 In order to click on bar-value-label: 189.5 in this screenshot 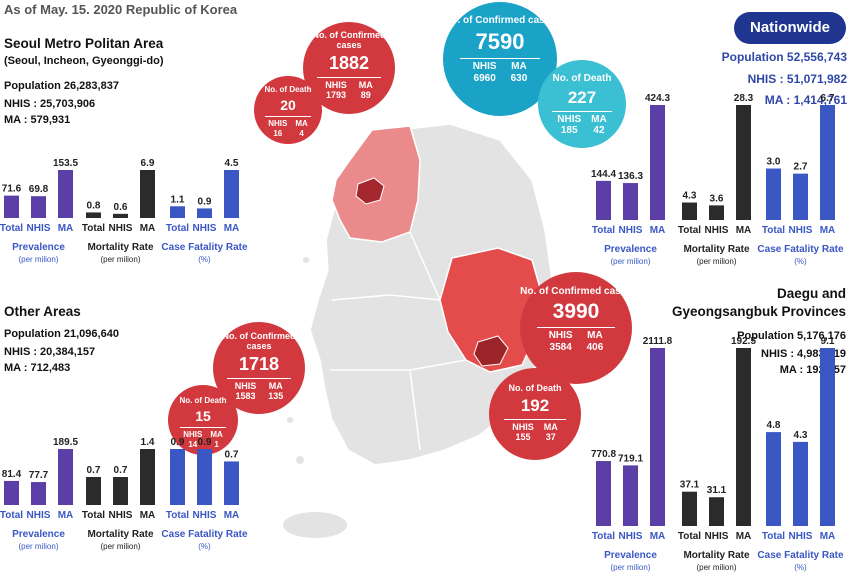, I will do `click(65, 442)`.